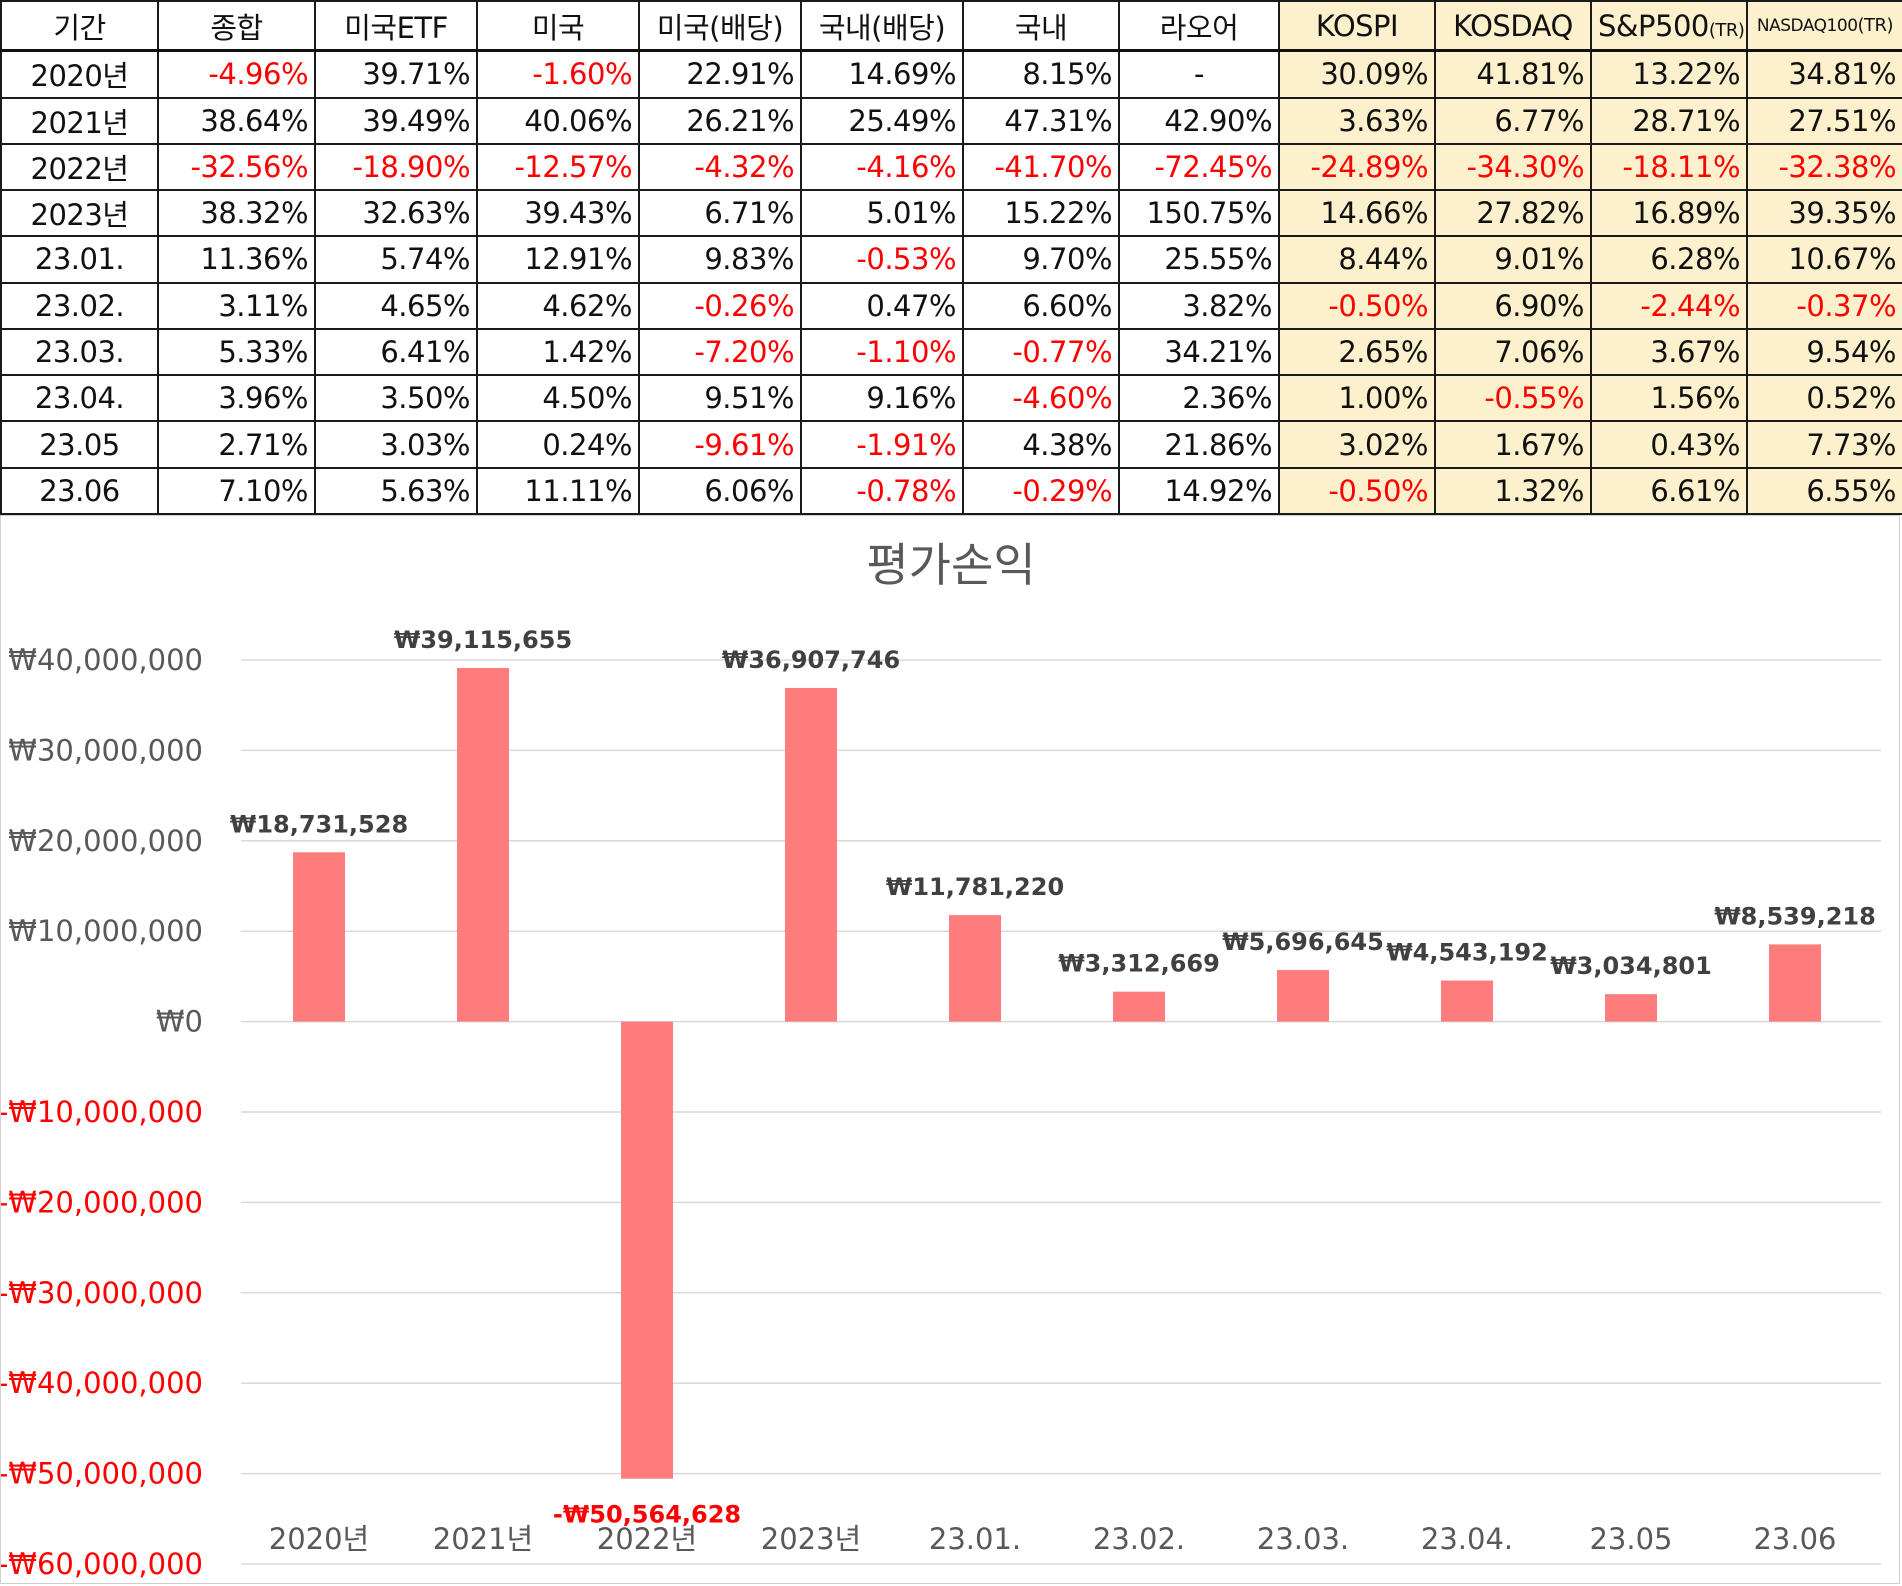  I want to click on return-cell: 13.22%, so click(1669, 74).